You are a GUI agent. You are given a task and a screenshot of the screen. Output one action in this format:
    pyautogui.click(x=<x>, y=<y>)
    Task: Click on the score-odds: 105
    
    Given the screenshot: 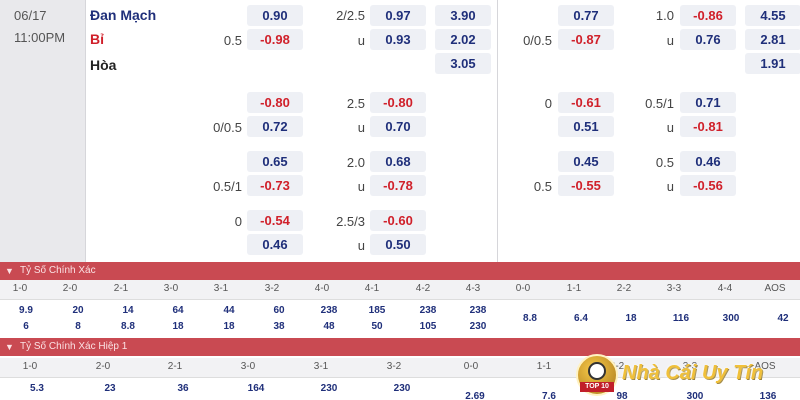 What is the action you would take?
    pyautogui.click(x=428, y=326)
    